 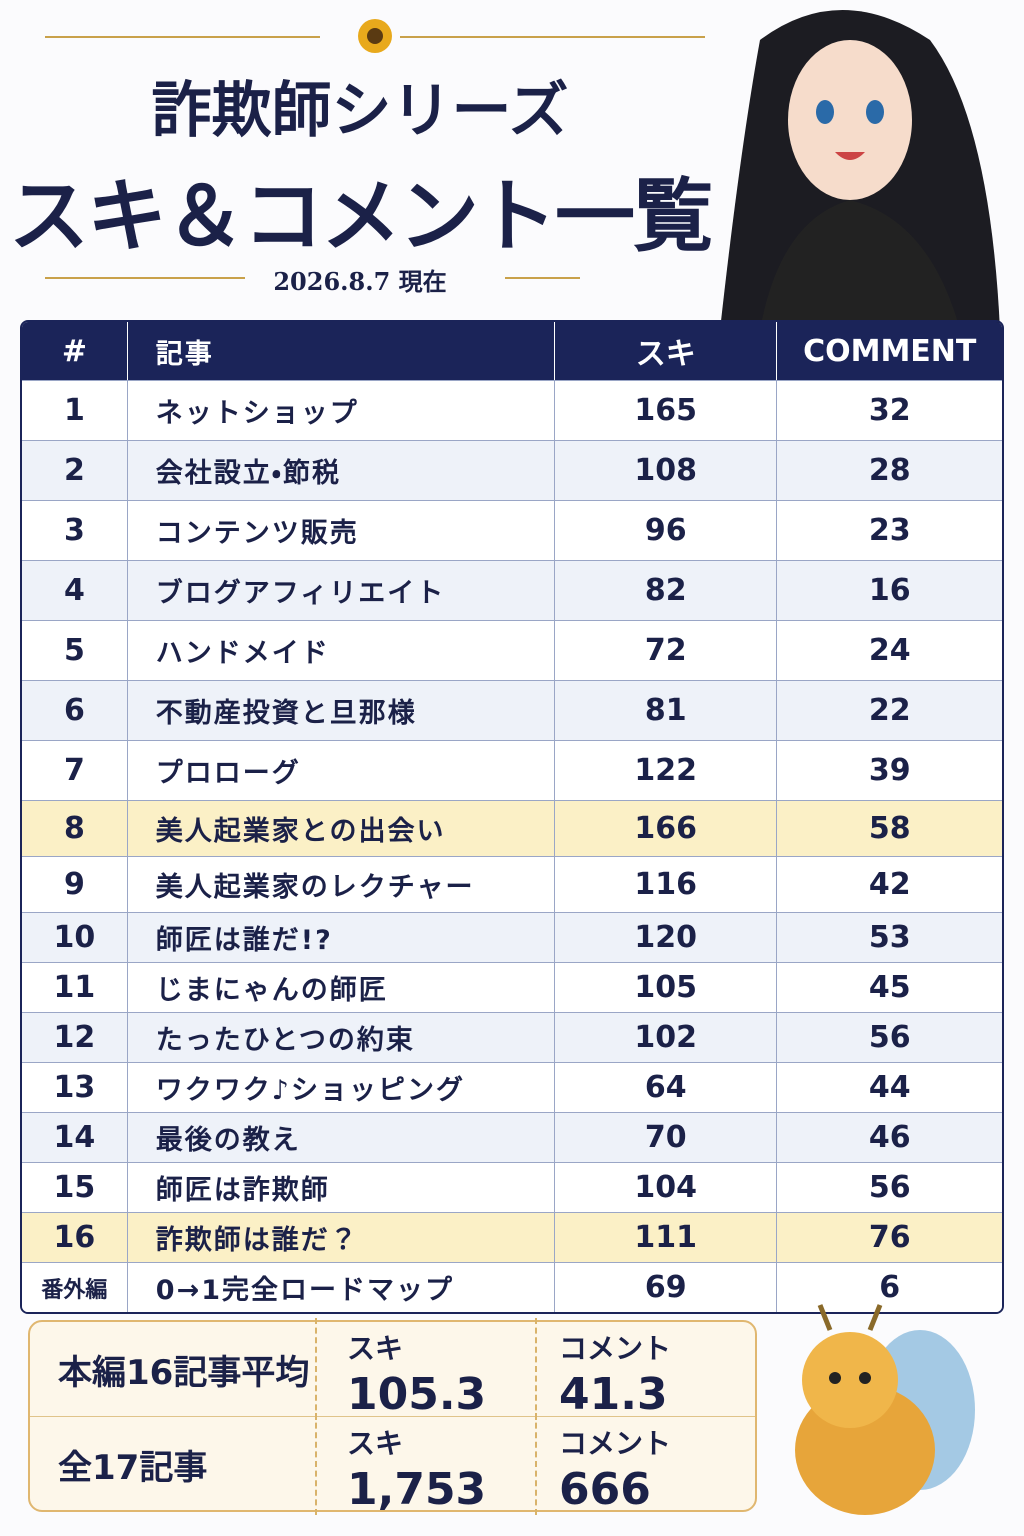 I want to click on date: 2026.8.7 現在, so click(x=360, y=281).